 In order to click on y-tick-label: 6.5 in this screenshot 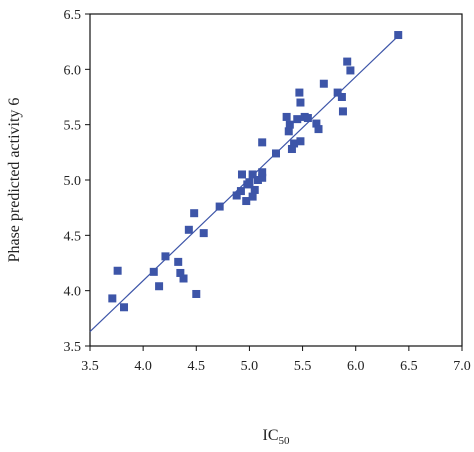, I will do `click(73, 15)`.